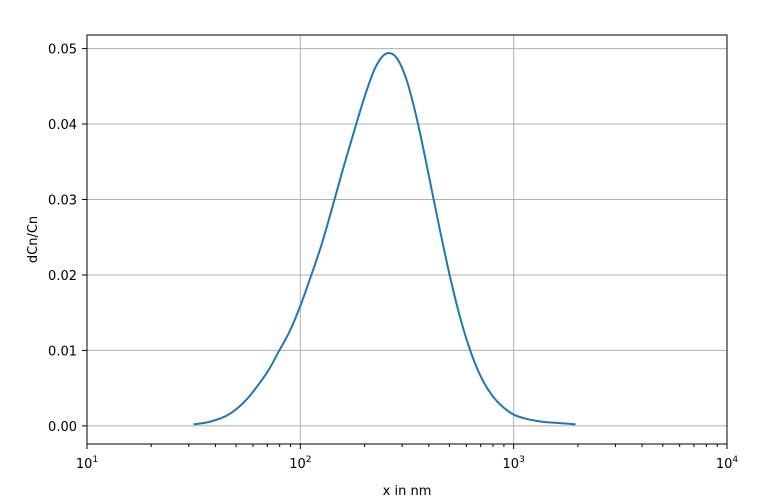 This screenshot has height=503, width=768. I want to click on x-tick-label: 10¹, so click(87, 463).